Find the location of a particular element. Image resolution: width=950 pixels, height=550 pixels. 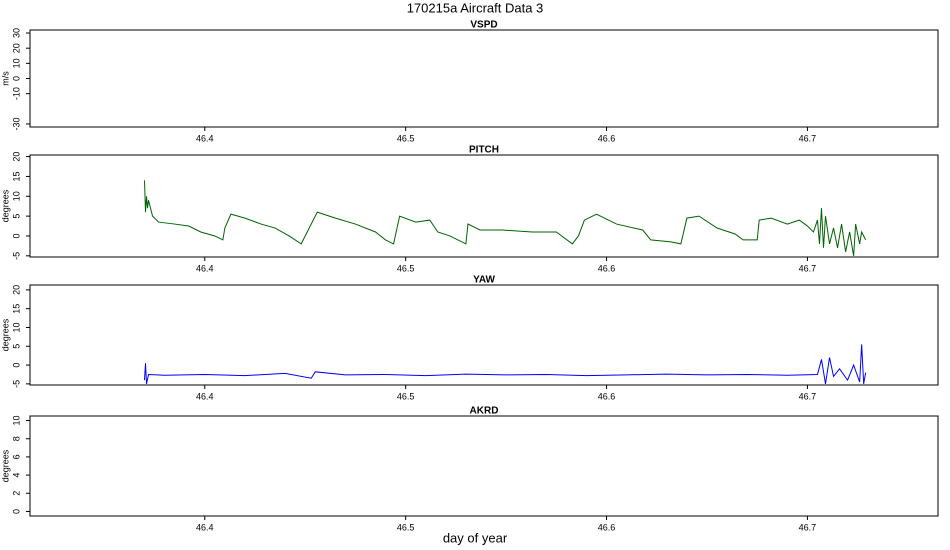

y-tick-label: 6 is located at coordinates (16, 456).